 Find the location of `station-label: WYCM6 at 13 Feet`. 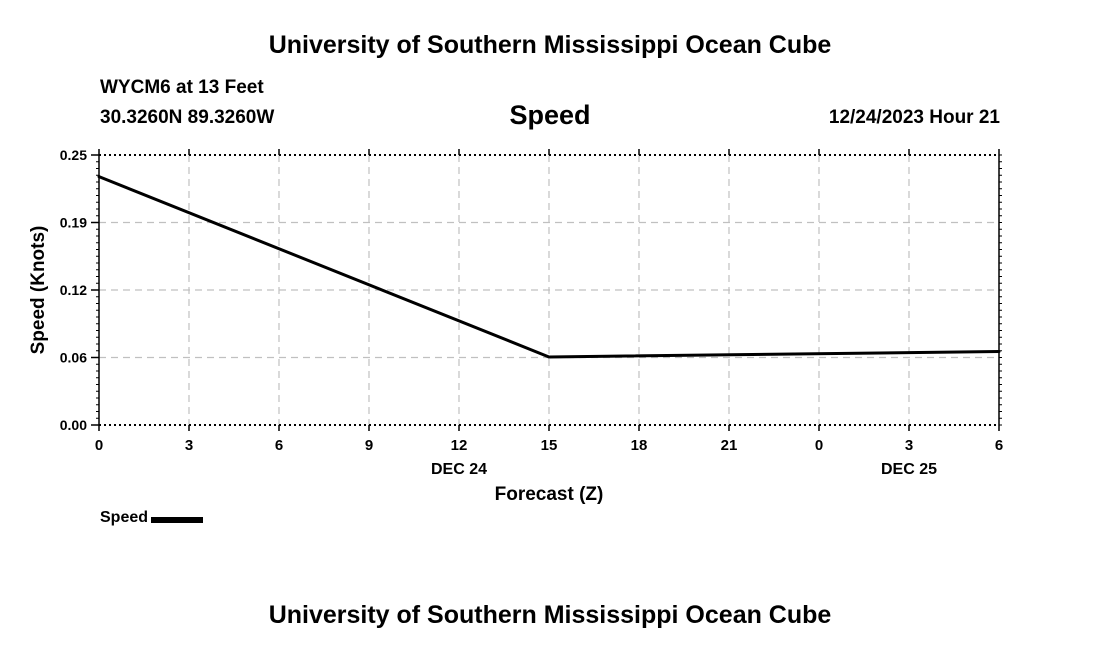

station-label: WYCM6 at 13 Feet is located at coordinates (182, 87).